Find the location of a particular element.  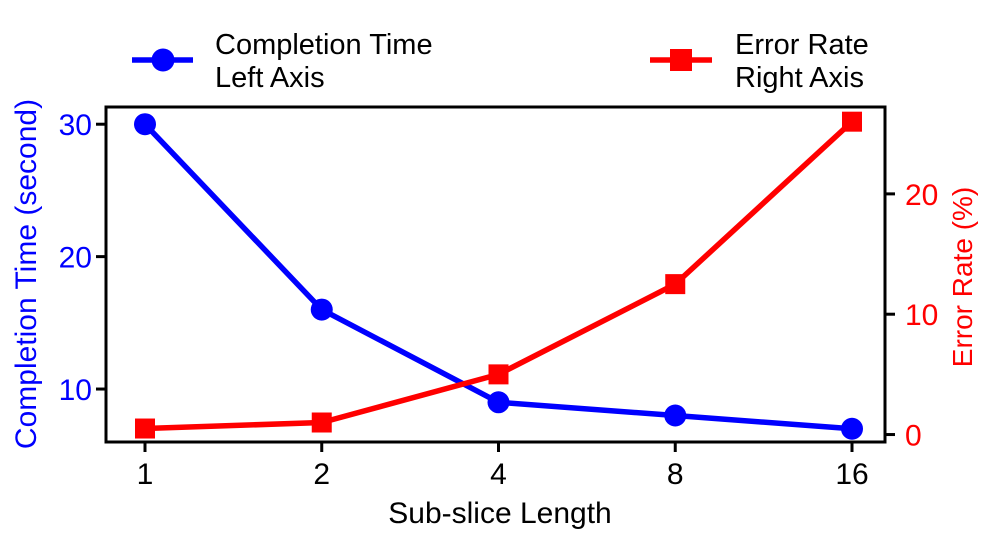

right-axis-tick-label: 0 is located at coordinates (913, 436).